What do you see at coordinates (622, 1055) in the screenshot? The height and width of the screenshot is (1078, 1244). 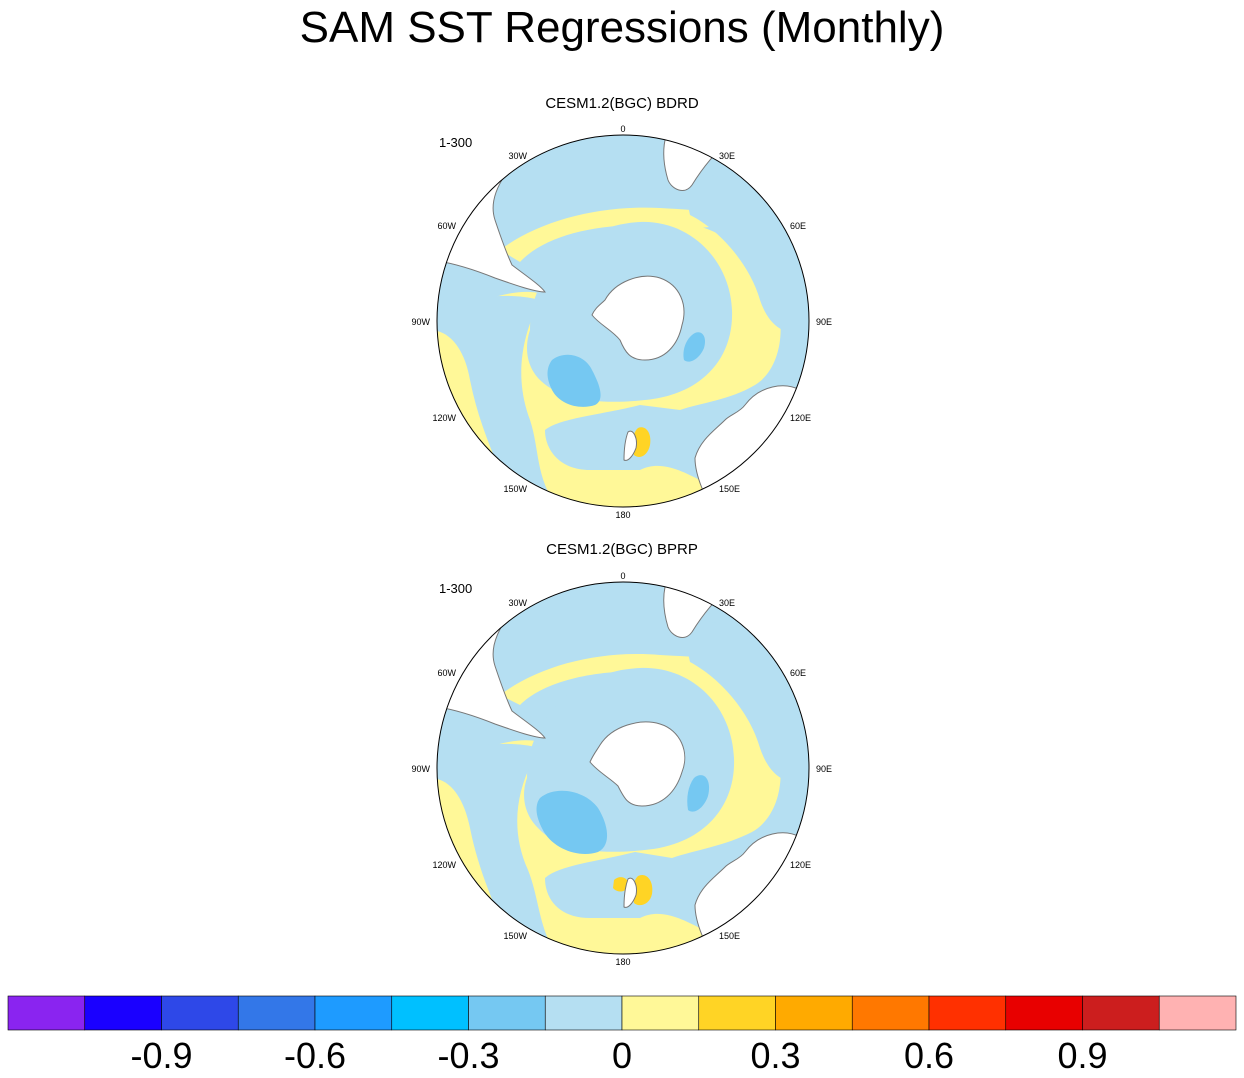 I see `colorbar-tick-label: 0` at bounding box center [622, 1055].